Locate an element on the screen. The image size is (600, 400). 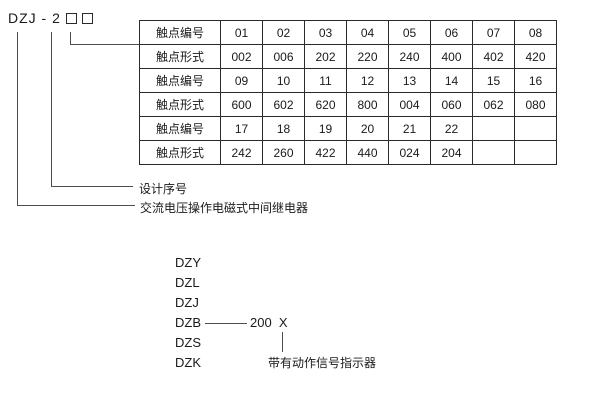
design-serial-label: 设计序号 is located at coordinates (163, 189).